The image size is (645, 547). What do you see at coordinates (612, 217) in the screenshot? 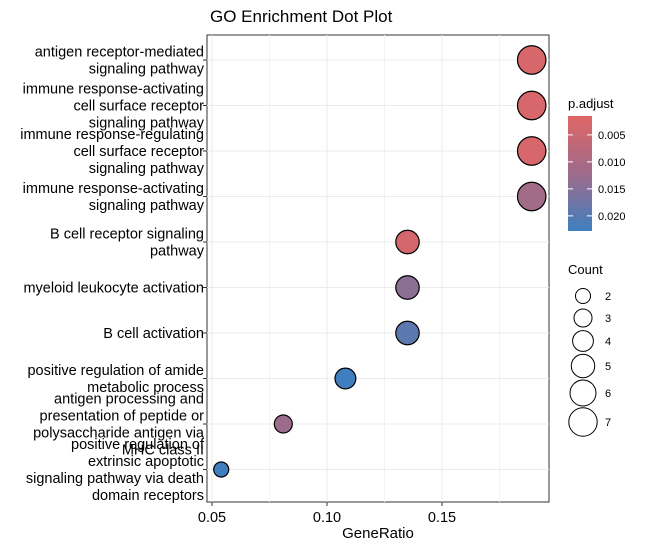
I see `color-tick-label: 0.020` at bounding box center [612, 217].